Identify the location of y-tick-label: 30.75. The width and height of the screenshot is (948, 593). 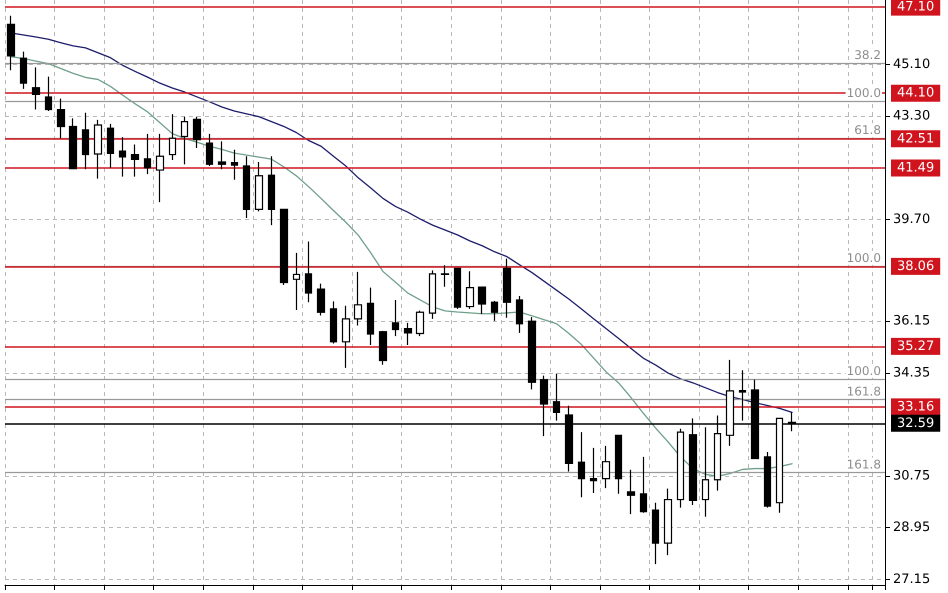
(911, 476).